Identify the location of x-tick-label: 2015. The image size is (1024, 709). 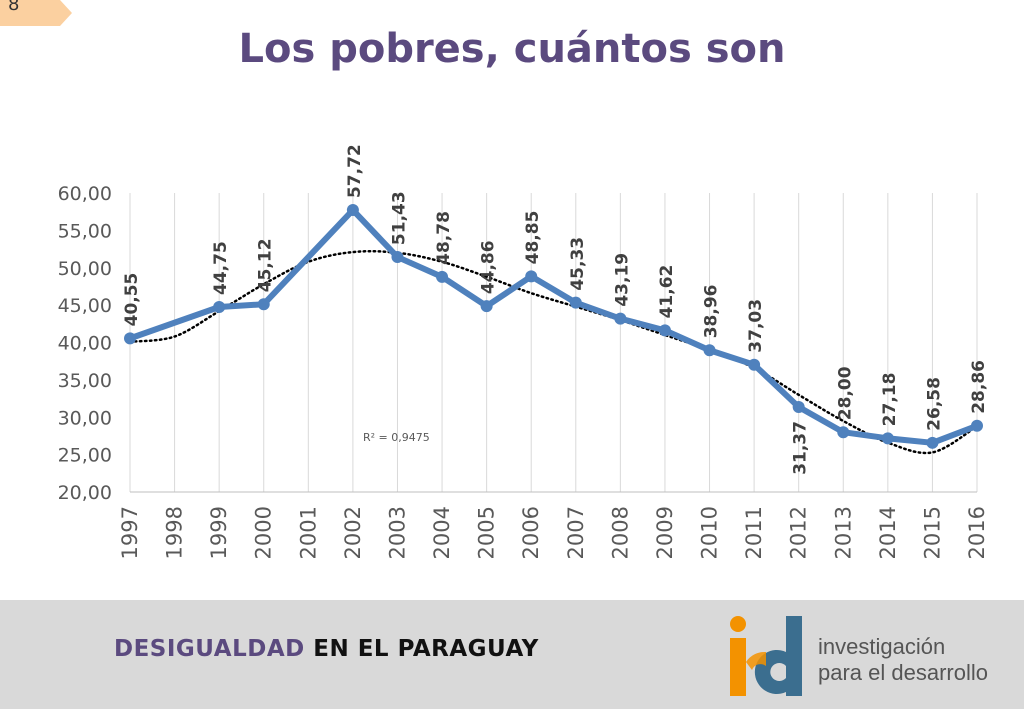
(932, 532).